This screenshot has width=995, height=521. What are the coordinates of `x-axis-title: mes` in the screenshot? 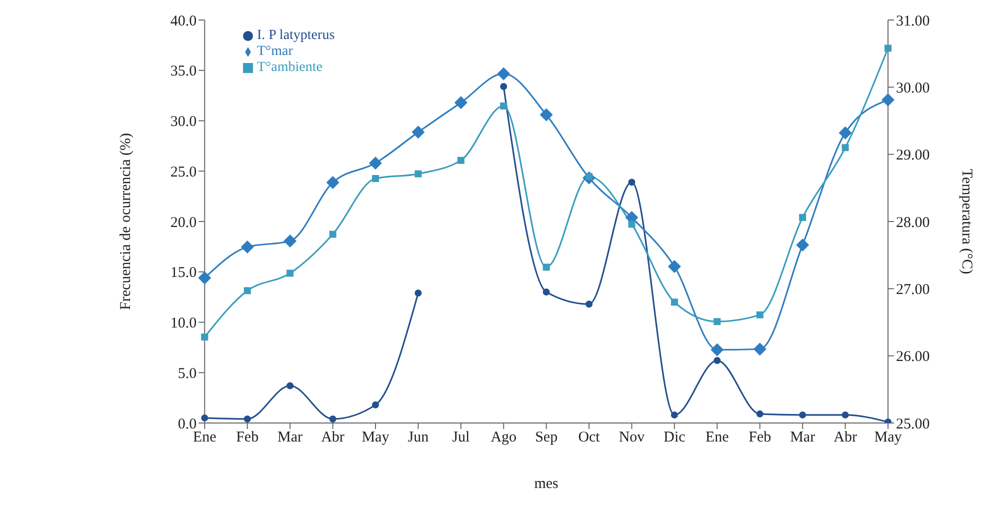 It's located at (546, 484).